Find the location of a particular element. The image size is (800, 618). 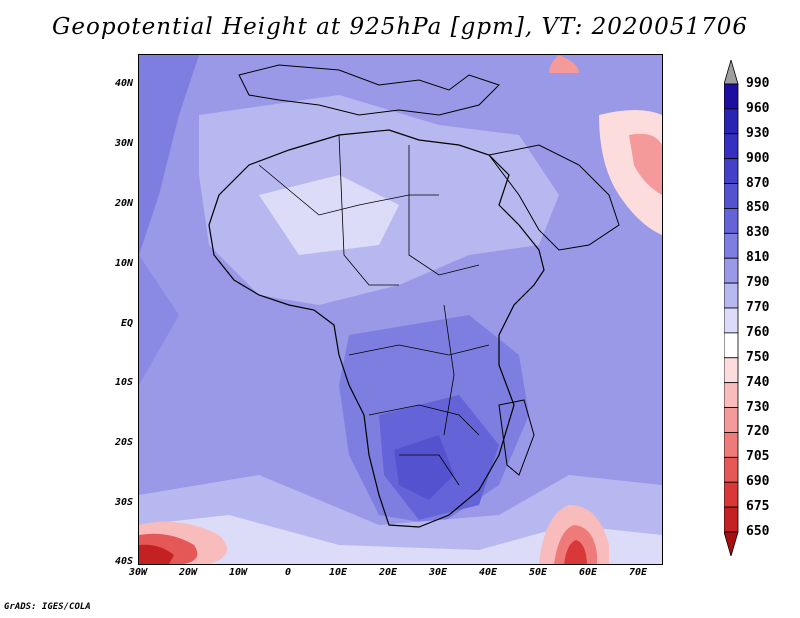

lon-label: 20E is located at coordinates (388, 572).